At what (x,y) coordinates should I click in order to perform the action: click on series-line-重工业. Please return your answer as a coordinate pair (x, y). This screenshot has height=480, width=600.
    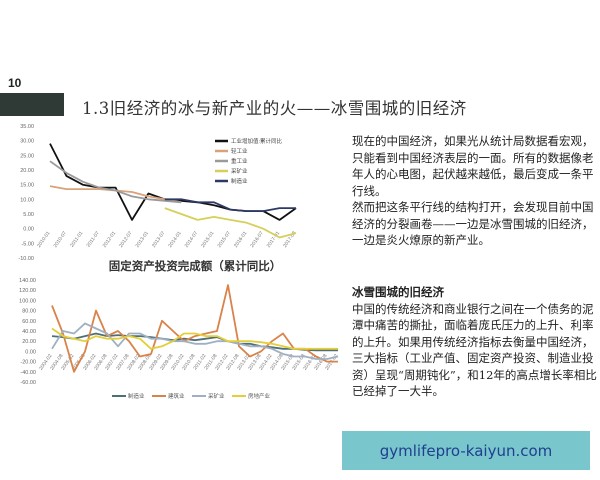
    Looking at the image, I should click on (115, 182).